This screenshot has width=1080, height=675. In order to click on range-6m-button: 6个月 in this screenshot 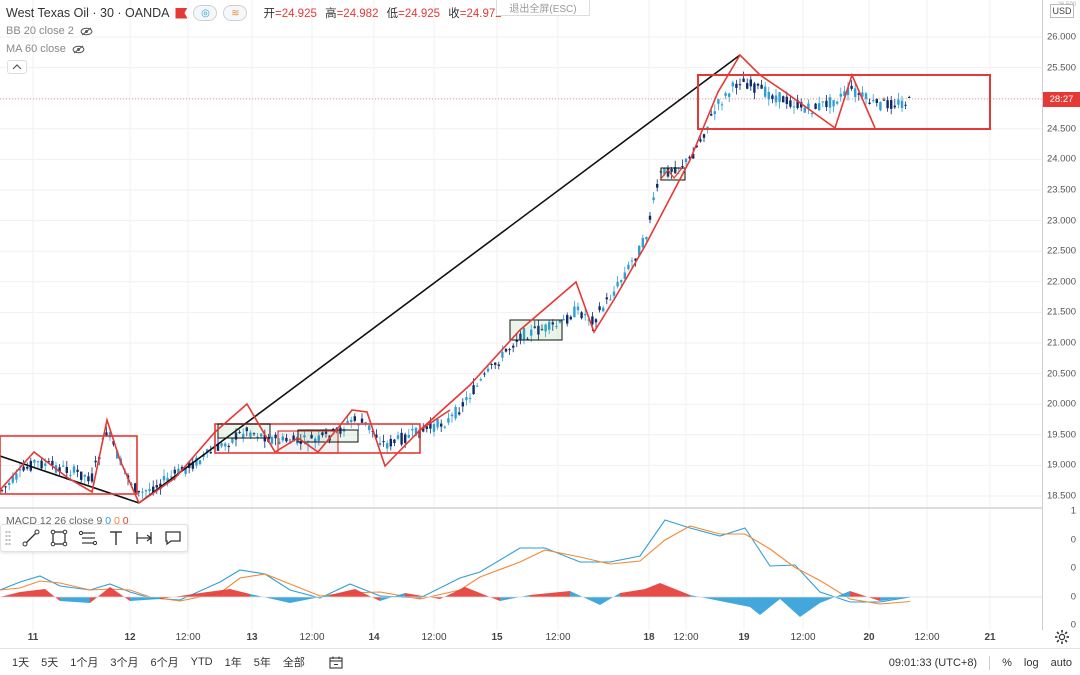, I will do `click(164, 663)`.